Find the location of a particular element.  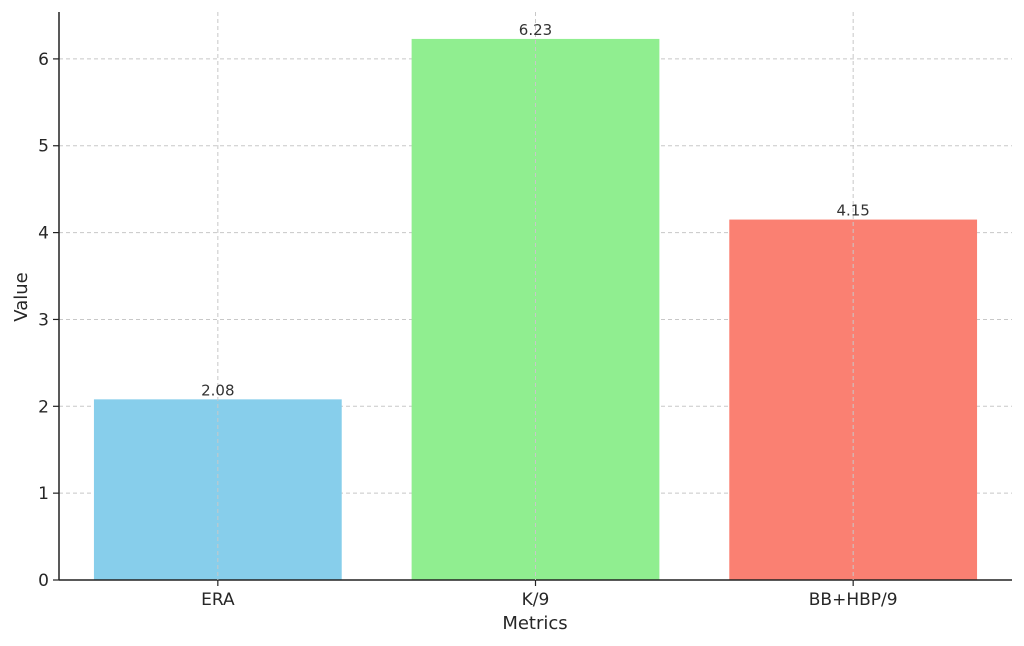

x-tick-label: ERA is located at coordinates (218, 600).